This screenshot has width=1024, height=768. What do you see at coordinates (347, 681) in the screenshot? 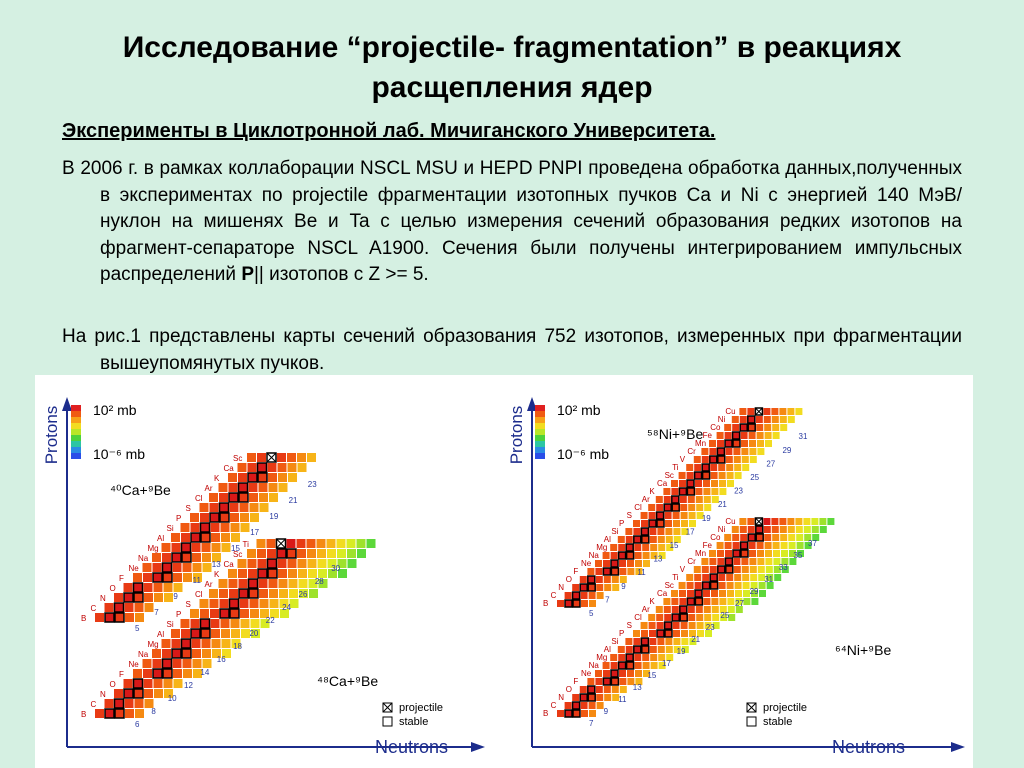
I see `left-reaction-bottom: ⁴⁸Ca+⁹Be` at bounding box center [347, 681].